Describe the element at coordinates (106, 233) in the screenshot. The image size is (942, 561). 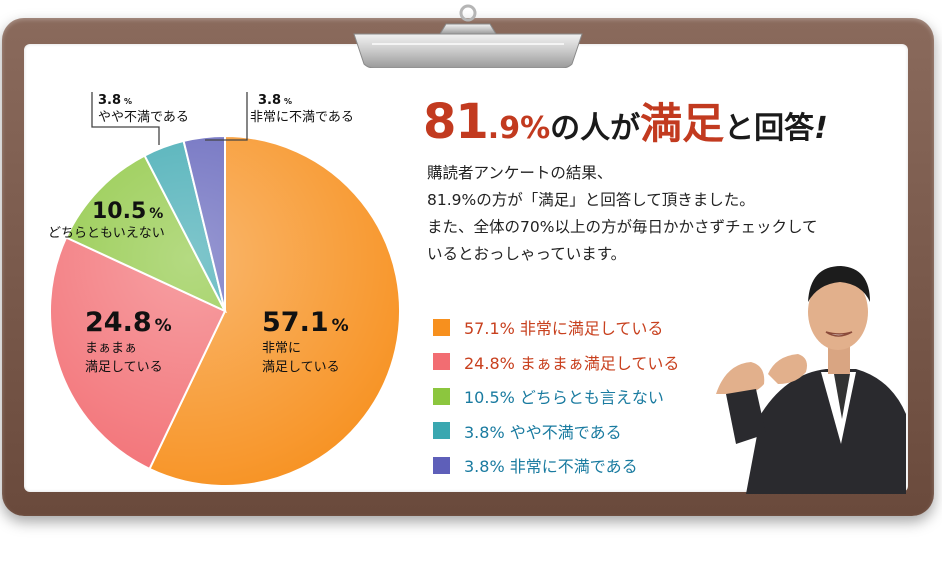
I see `slice-category-label: どちらともいえない` at that location.